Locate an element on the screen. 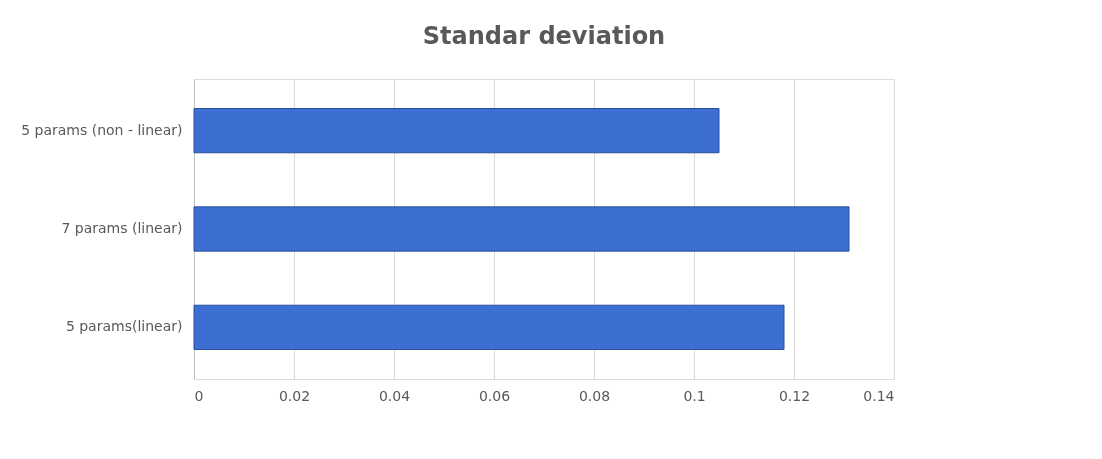  x-tick-label: 0.1 is located at coordinates (694, 395).